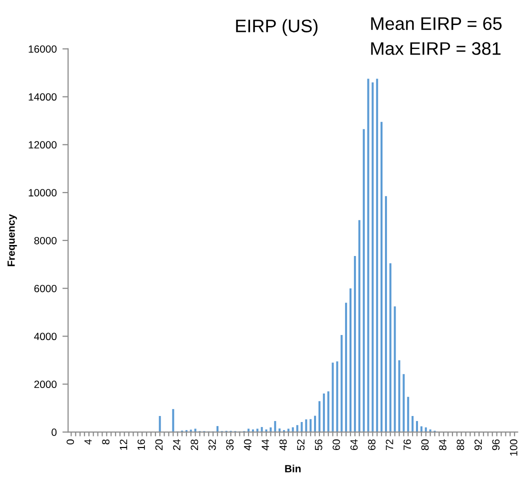 The image size is (532, 479). Describe the element at coordinates (230, 444) in the screenshot. I see `x-tick-label: 36` at that location.